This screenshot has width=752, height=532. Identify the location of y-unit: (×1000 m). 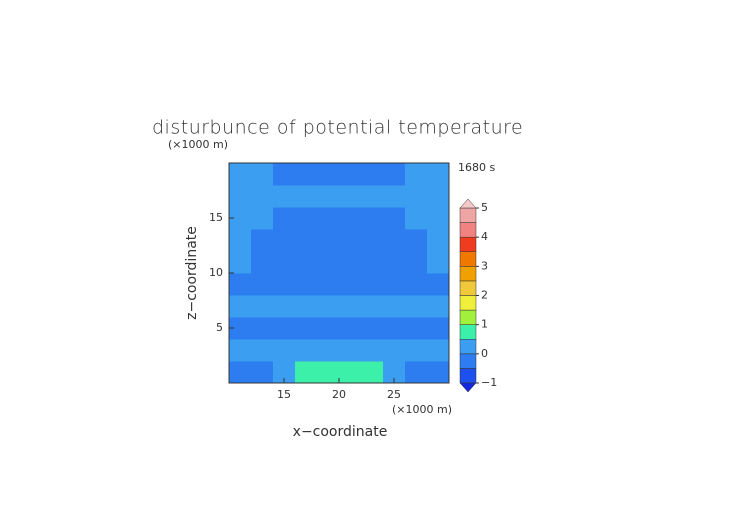
(198, 144).